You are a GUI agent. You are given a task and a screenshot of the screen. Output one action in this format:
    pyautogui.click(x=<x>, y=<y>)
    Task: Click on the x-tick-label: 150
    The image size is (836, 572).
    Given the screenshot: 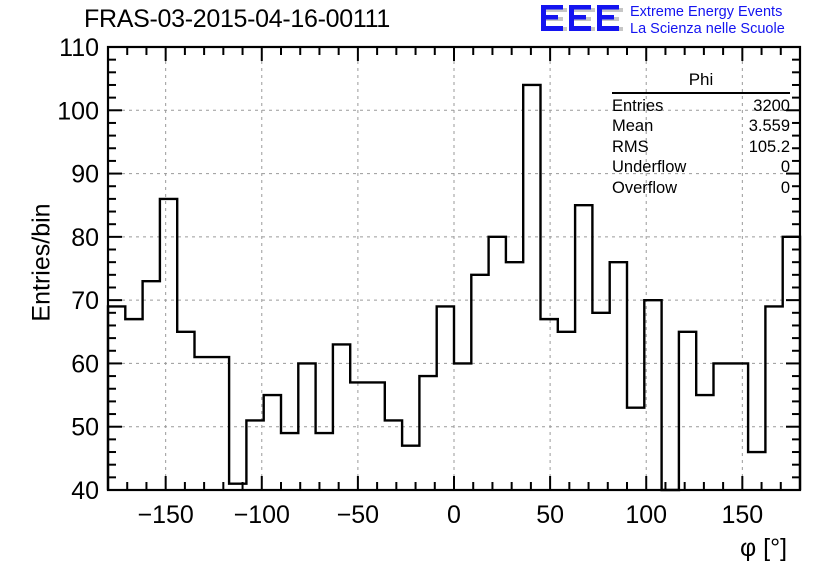 What is the action you would take?
    pyautogui.click(x=742, y=515)
    